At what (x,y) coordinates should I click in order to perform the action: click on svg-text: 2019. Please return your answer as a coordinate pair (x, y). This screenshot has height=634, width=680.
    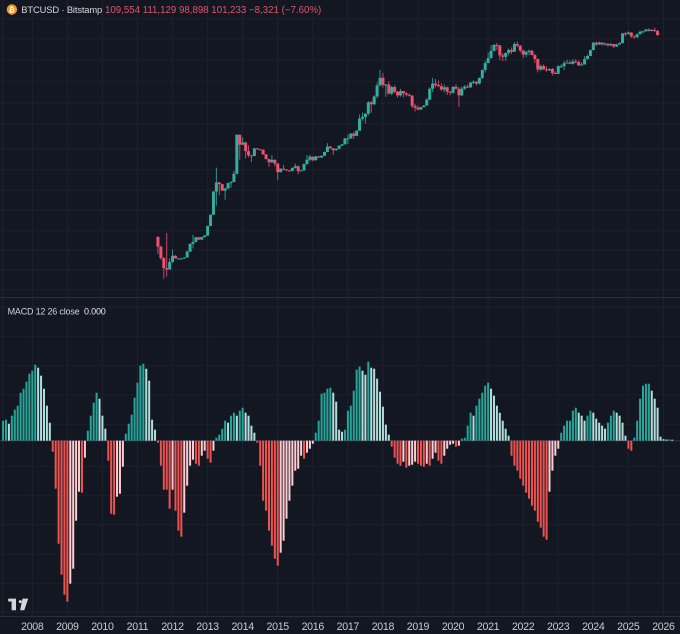
    Looking at the image, I should click on (418, 627).